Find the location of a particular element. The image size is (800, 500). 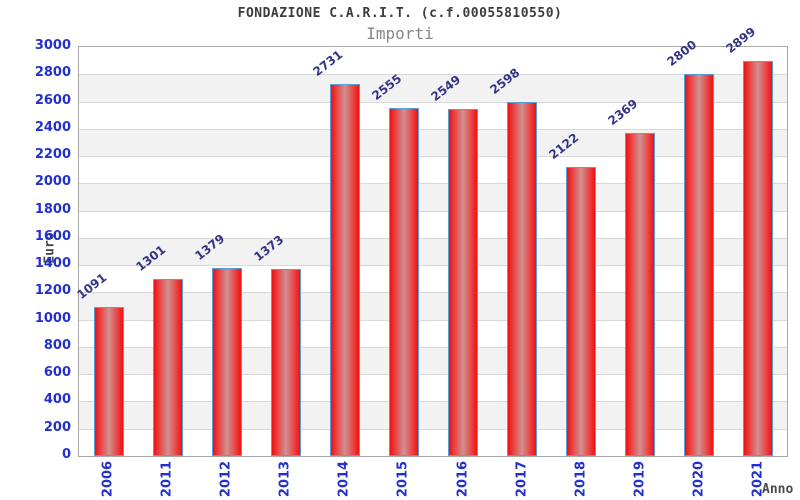

y-tick-label: 1400 is located at coordinates (52, 264).